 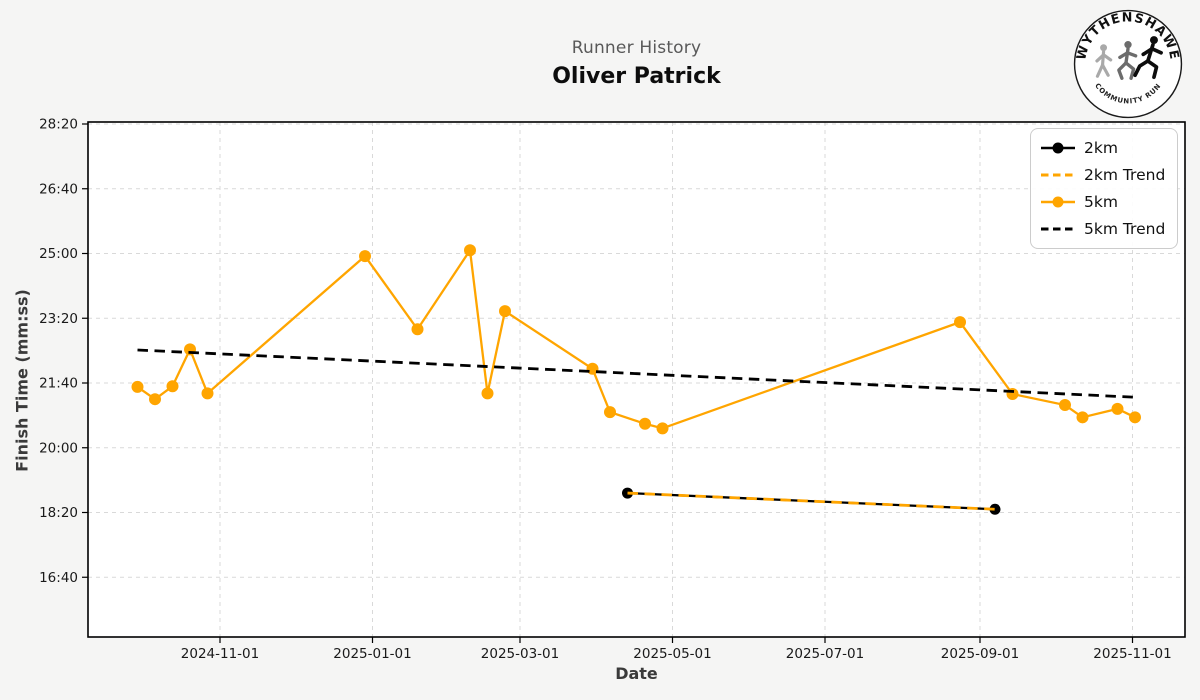 What do you see at coordinates (636, 76) in the screenshot?
I see `chart-title: Oliver Patrick` at bounding box center [636, 76].